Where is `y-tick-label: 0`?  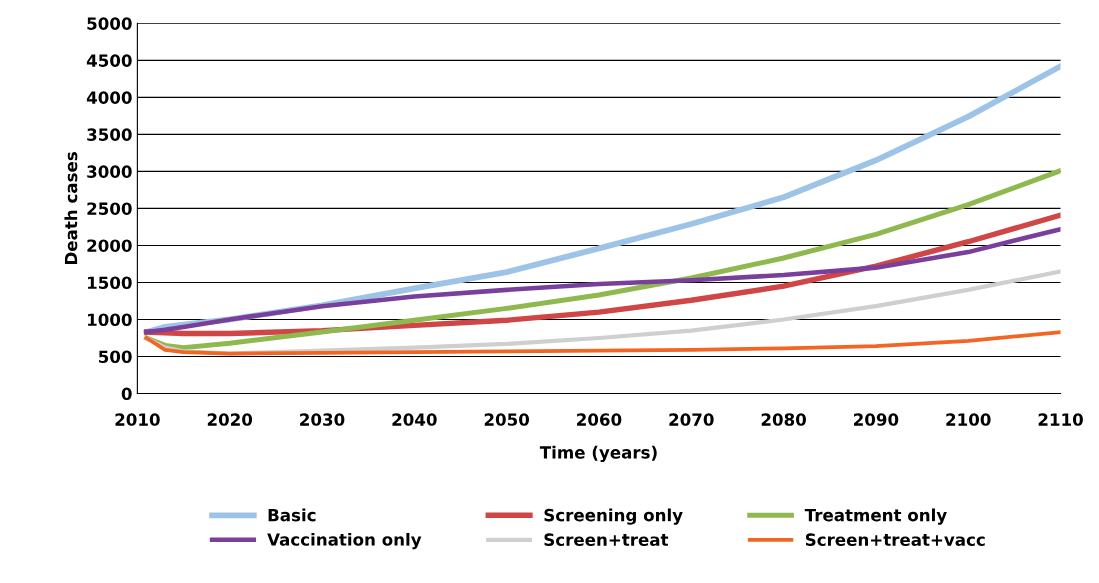
y-tick-label: 0 is located at coordinates (126, 394).